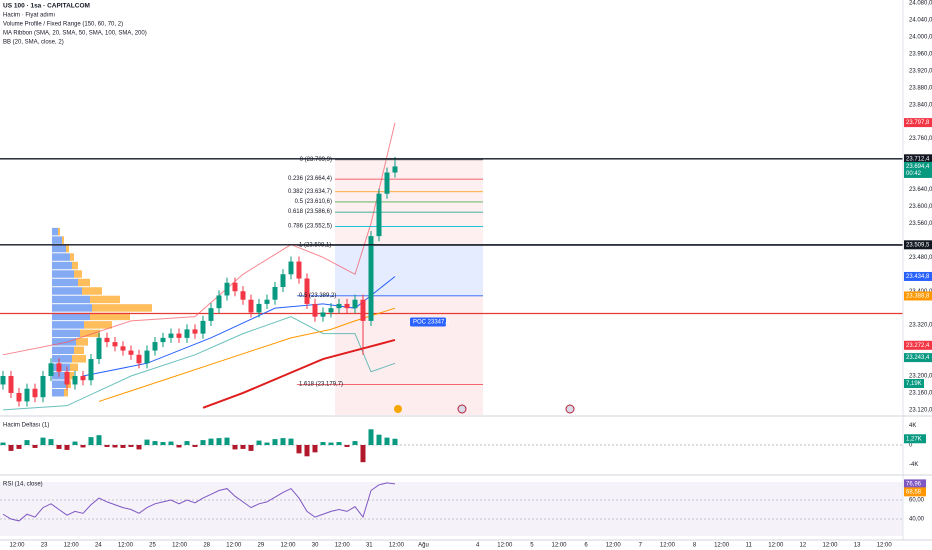 The height and width of the screenshot is (550, 932). What do you see at coordinates (409, 202) in the screenshot?
I see `fib-zone` at bounding box center [409, 202].